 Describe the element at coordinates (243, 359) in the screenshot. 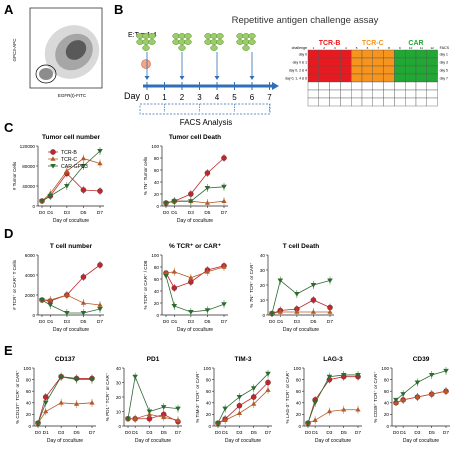

I see `chart-title: TIM-3` at that location.